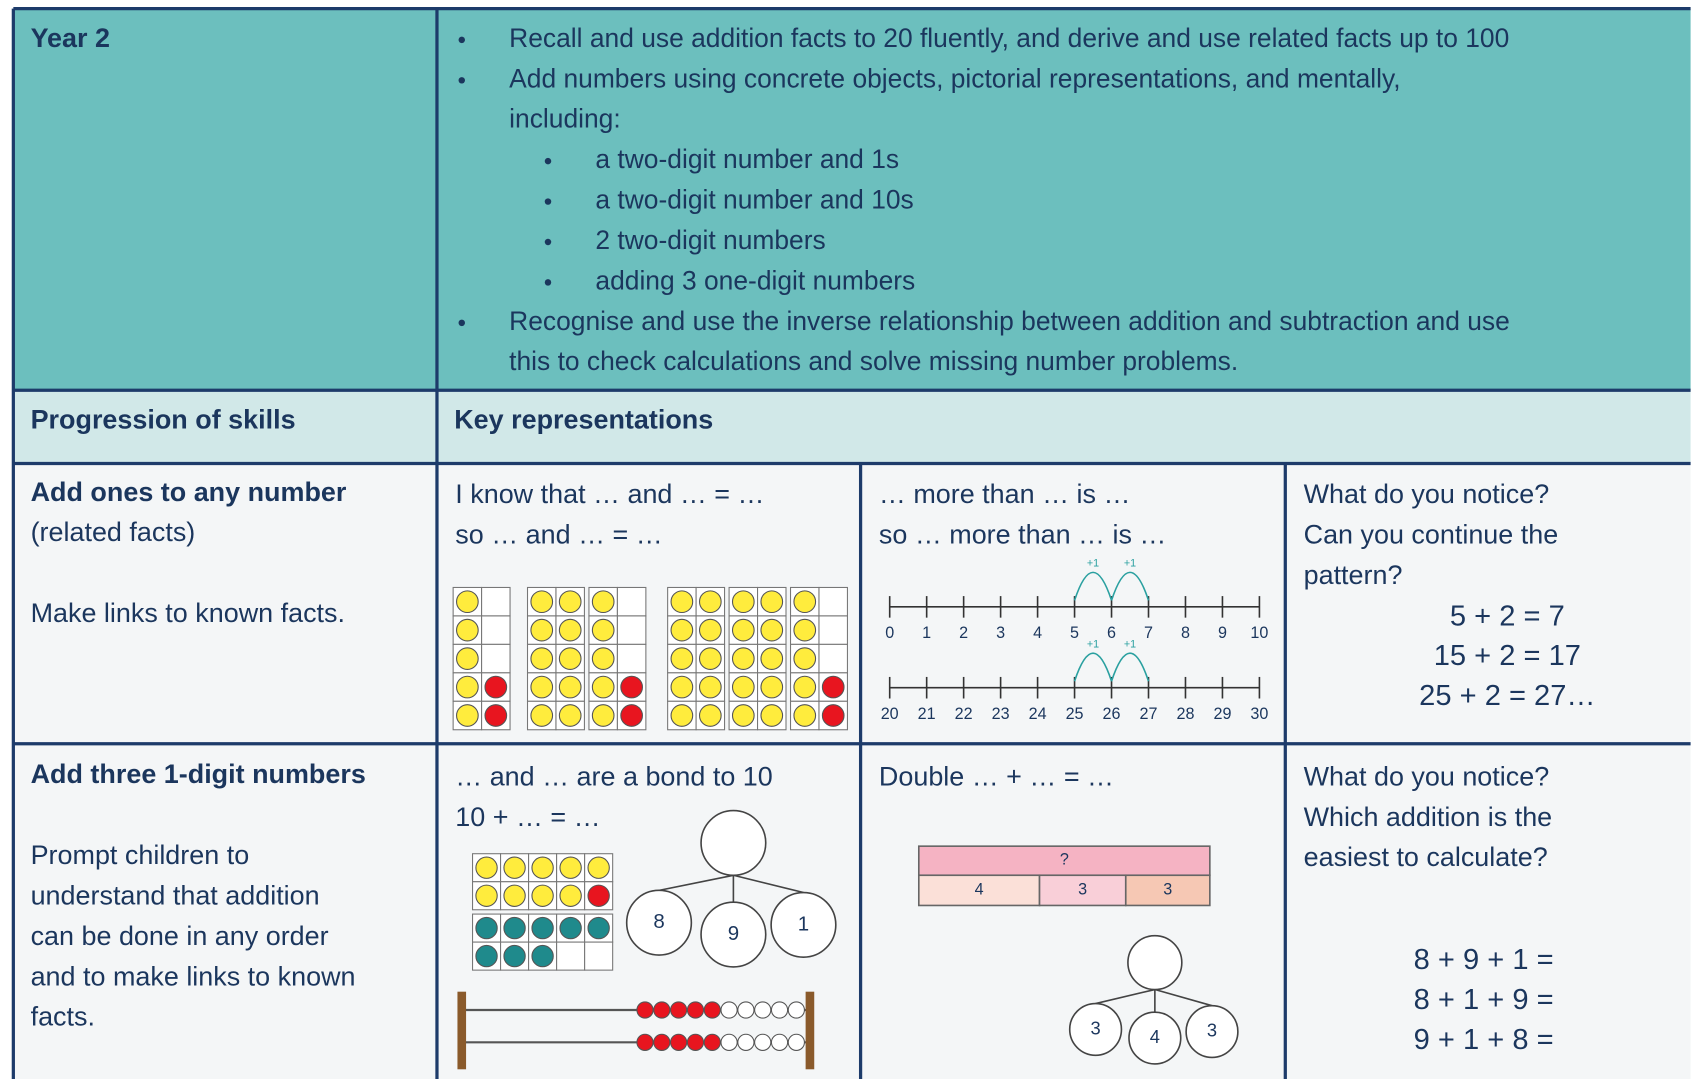  Describe the element at coordinates (1038, 714) in the screenshot. I see `number-line-label: 24` at that location.